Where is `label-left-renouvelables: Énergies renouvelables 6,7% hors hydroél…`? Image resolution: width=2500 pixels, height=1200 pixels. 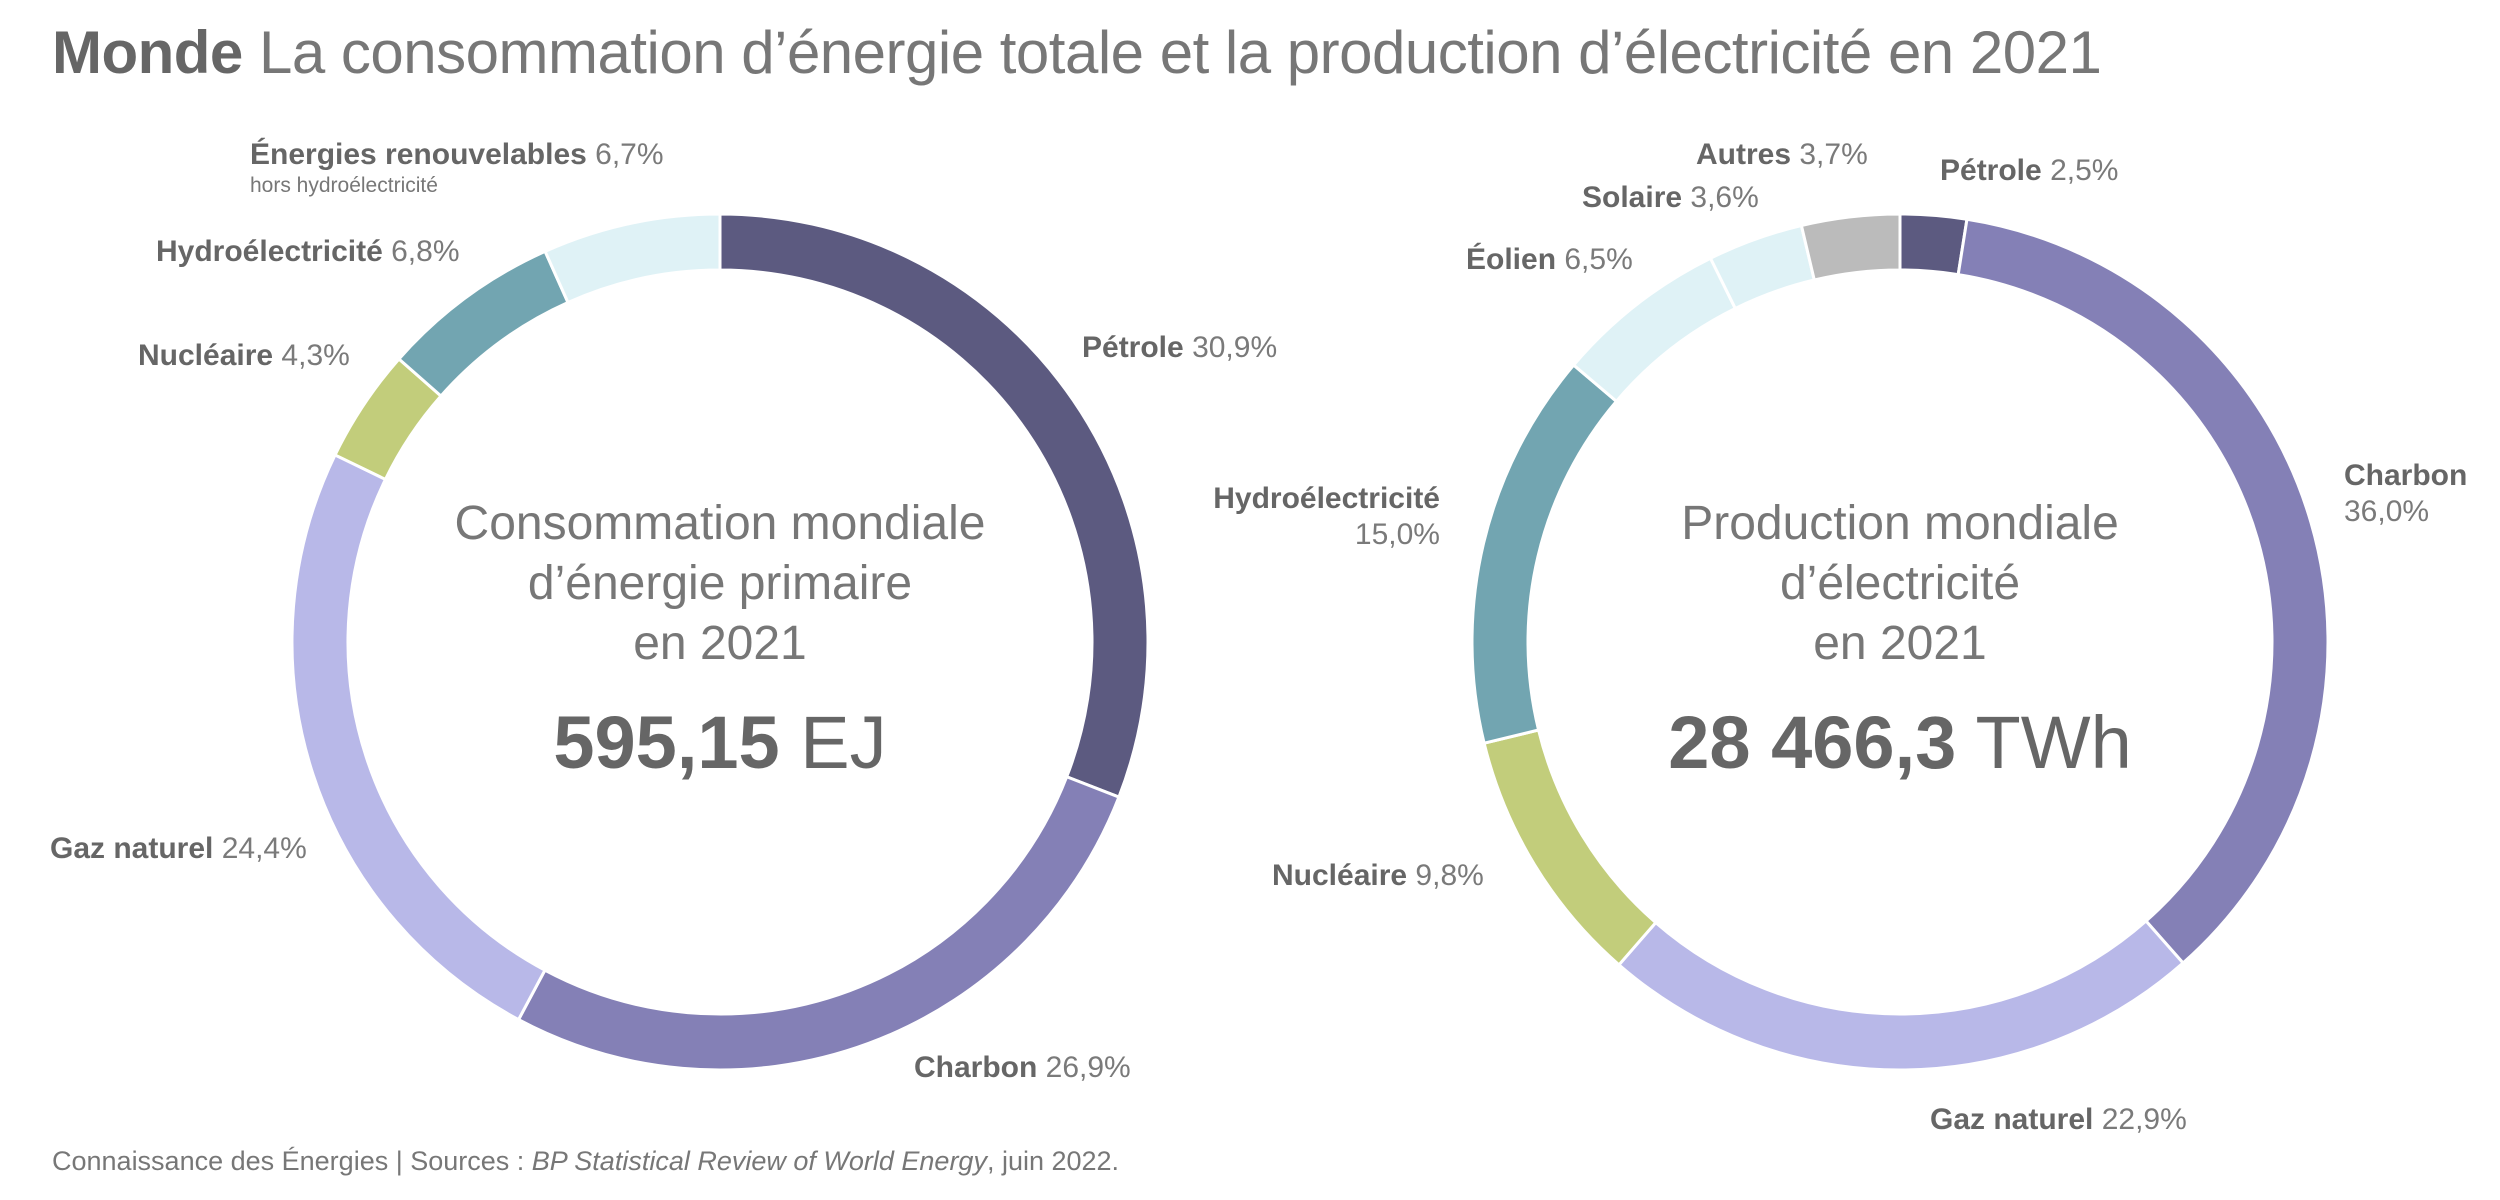 label-left-renouvelables: Énergies renouvelables 6,7% hors hydroél… is located at coordinates (457, 167).